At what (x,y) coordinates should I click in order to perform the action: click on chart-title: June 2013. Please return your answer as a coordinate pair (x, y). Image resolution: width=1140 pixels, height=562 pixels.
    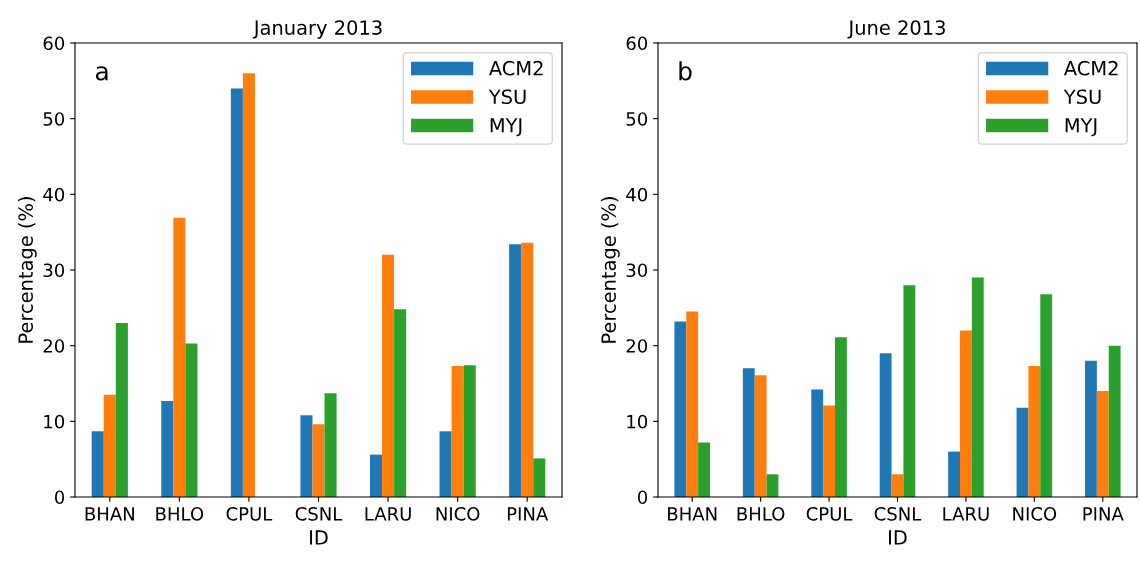
    Looking at the image, I should click on (896, 29).